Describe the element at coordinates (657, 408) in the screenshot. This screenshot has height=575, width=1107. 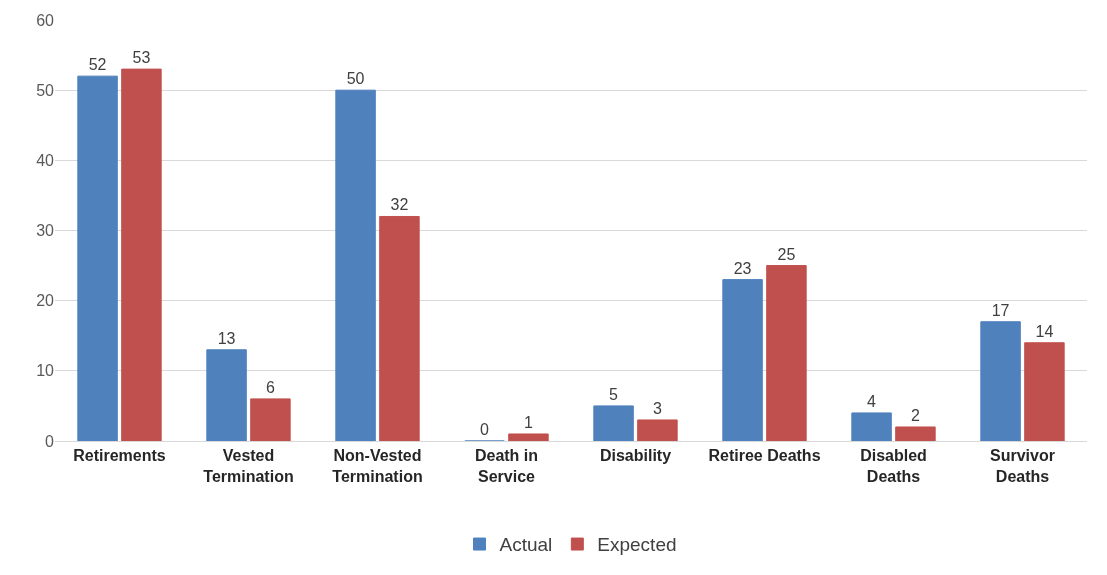
I see `data-label: 3` at that location.